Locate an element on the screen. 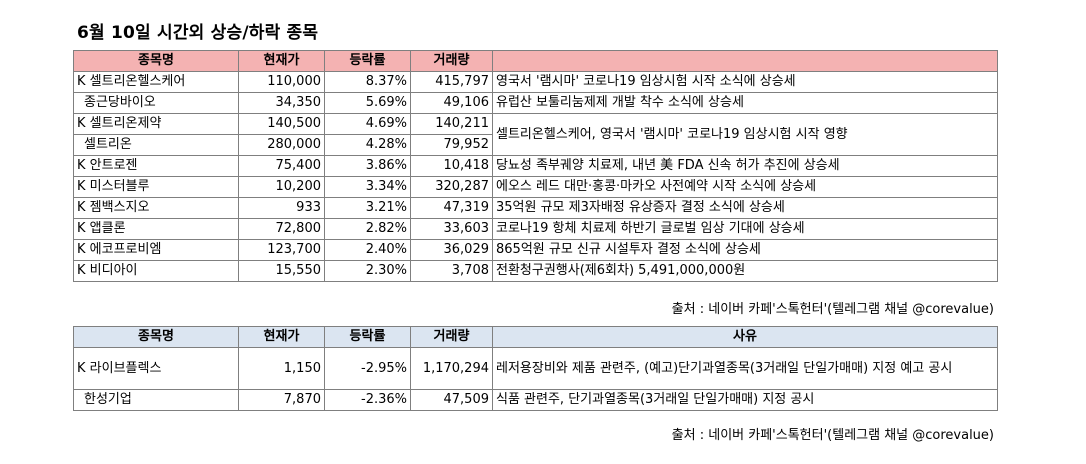 The width and height of the screenshot is (1086, 464). stock-name: K 미스터블루 is located at coordinates (156, 187).